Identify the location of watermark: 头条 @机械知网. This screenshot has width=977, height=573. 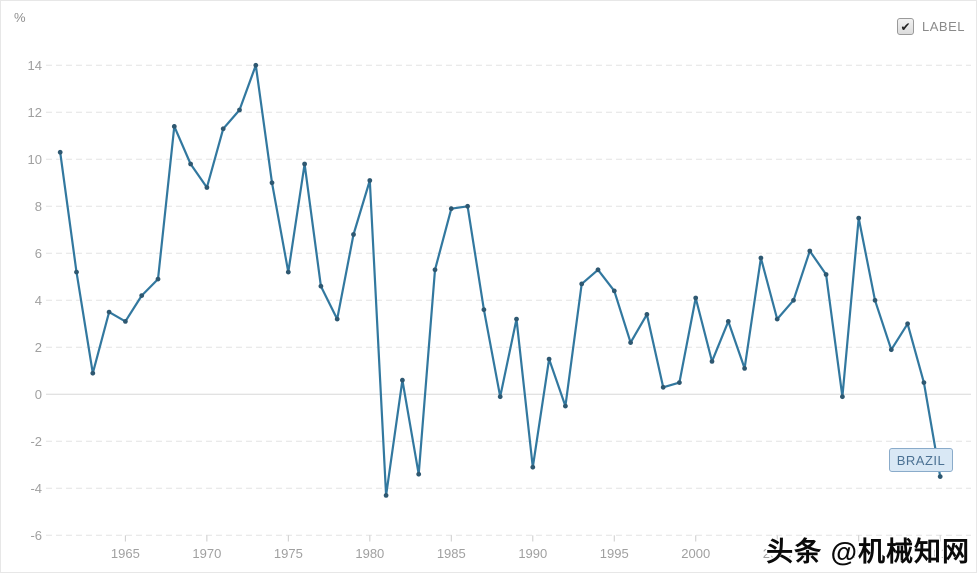
(868, 552).